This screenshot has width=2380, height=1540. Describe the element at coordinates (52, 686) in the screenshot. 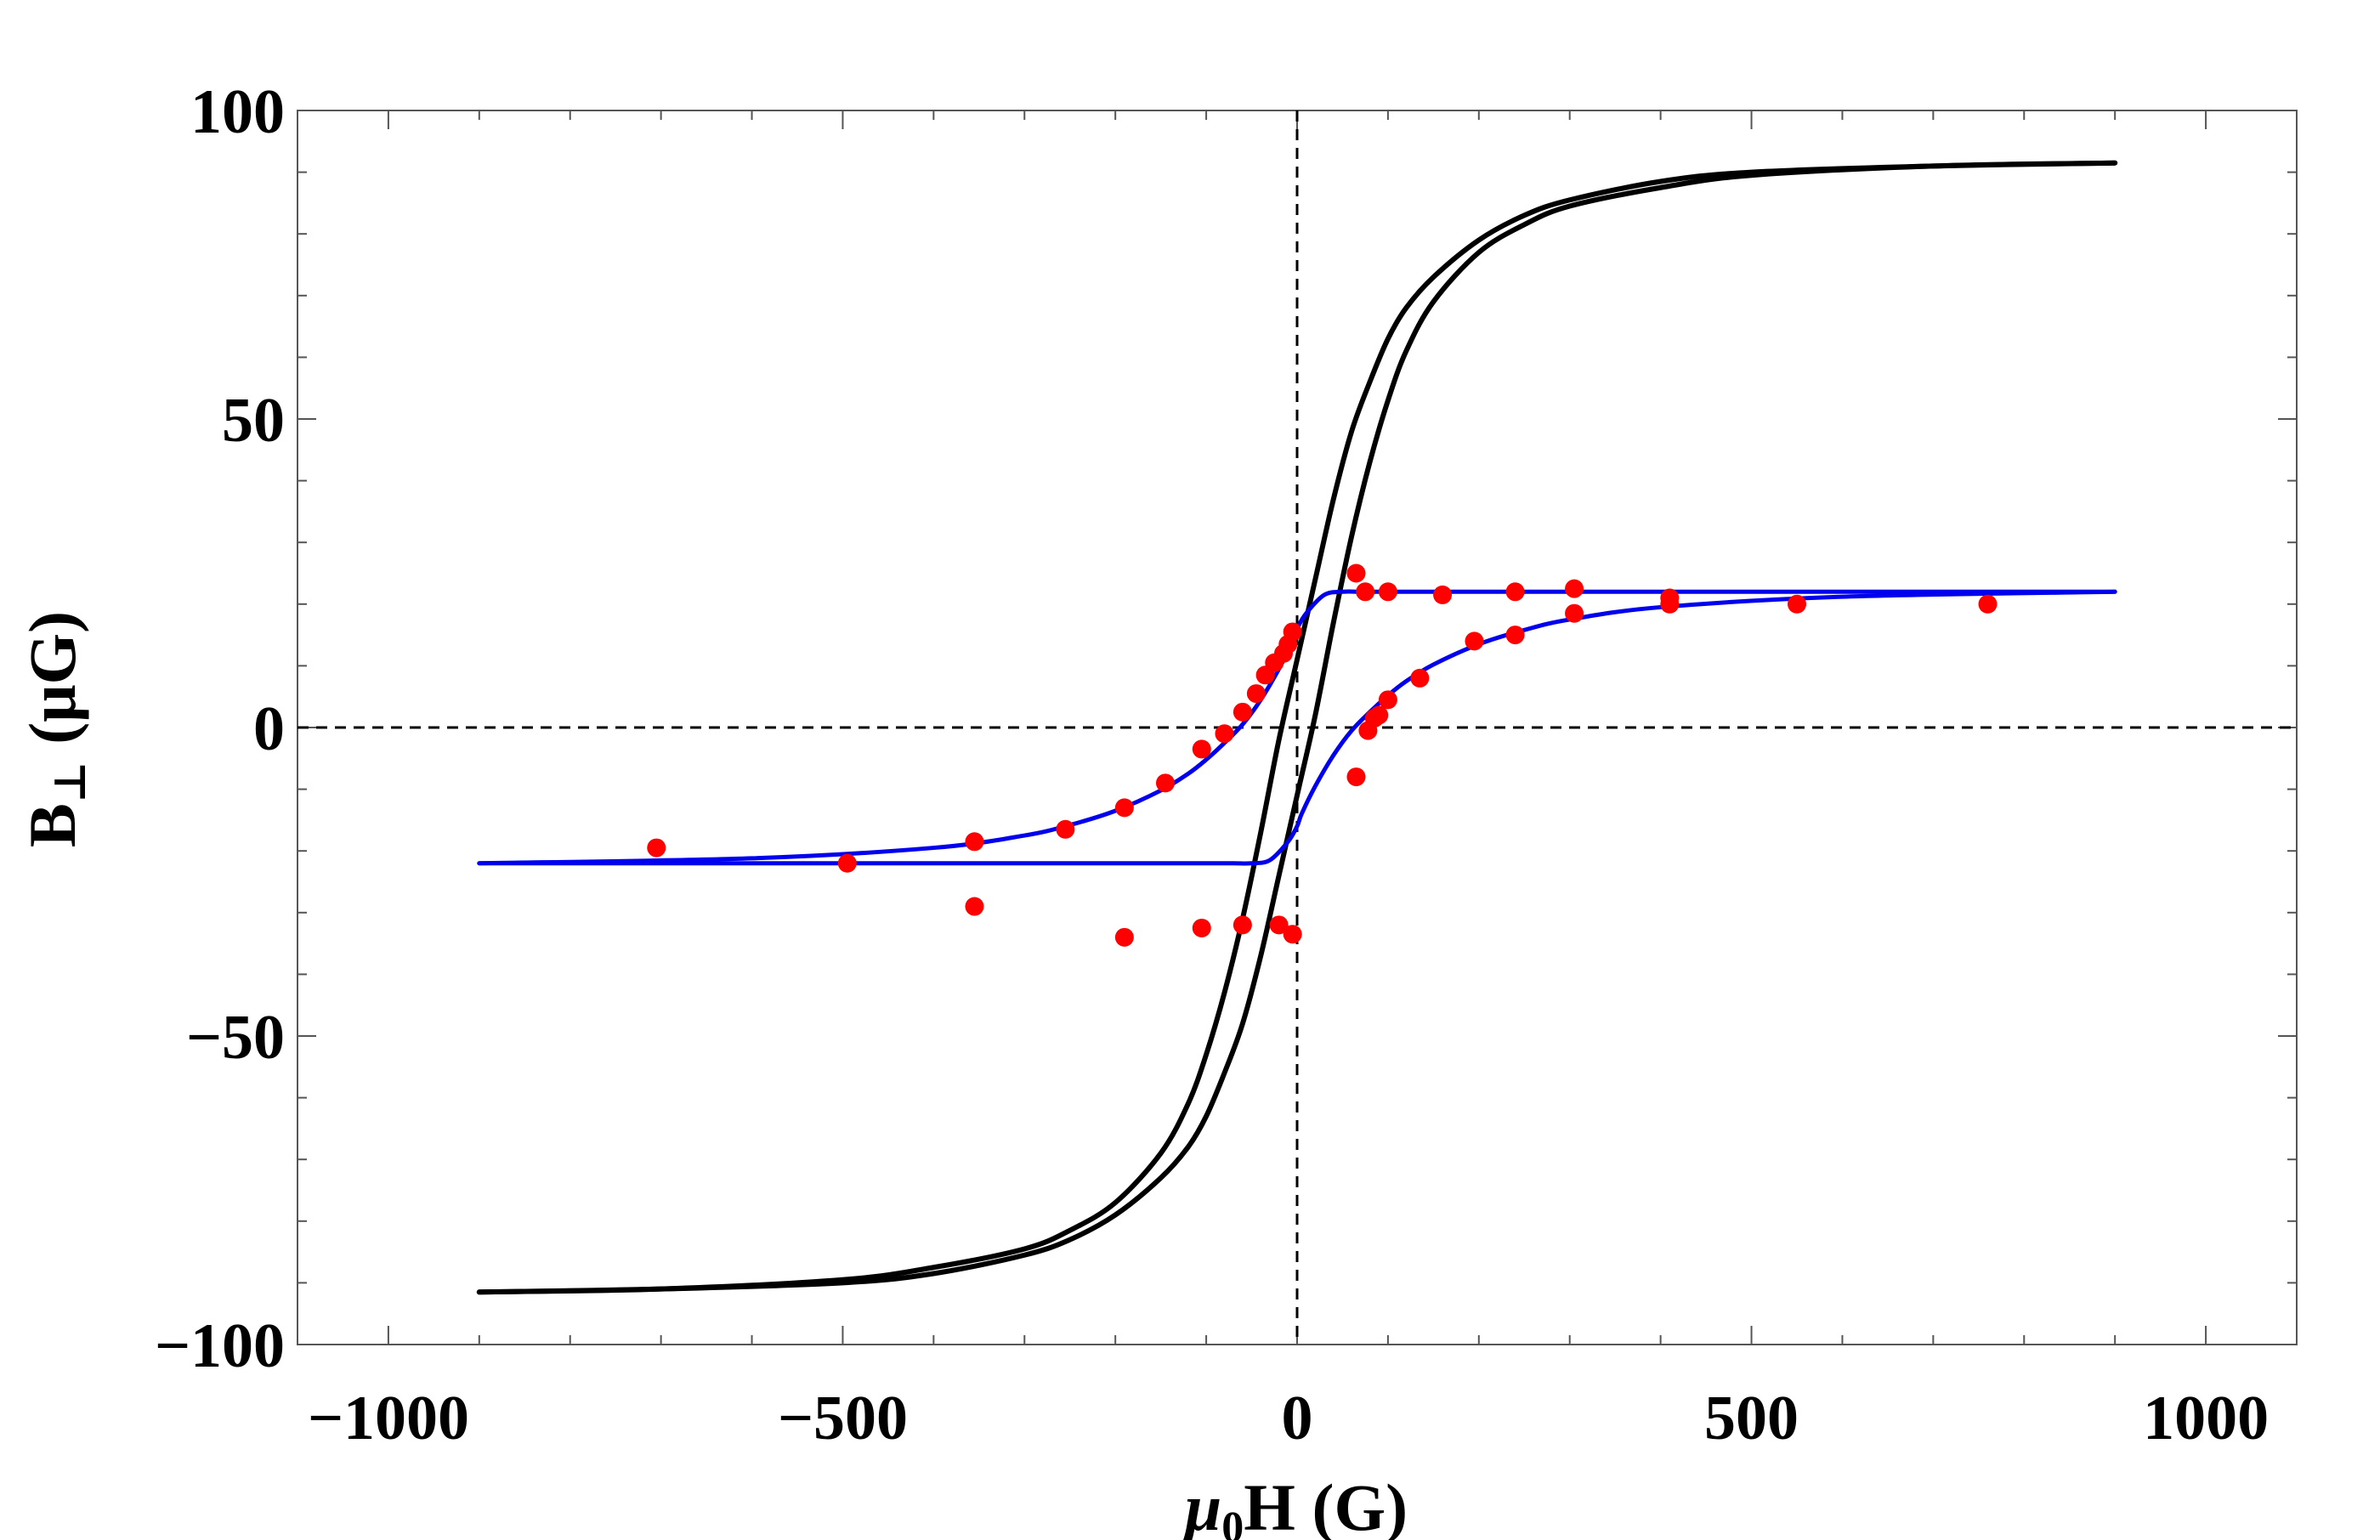

I see `y-axis-label-suffix: (μG)` at that location.